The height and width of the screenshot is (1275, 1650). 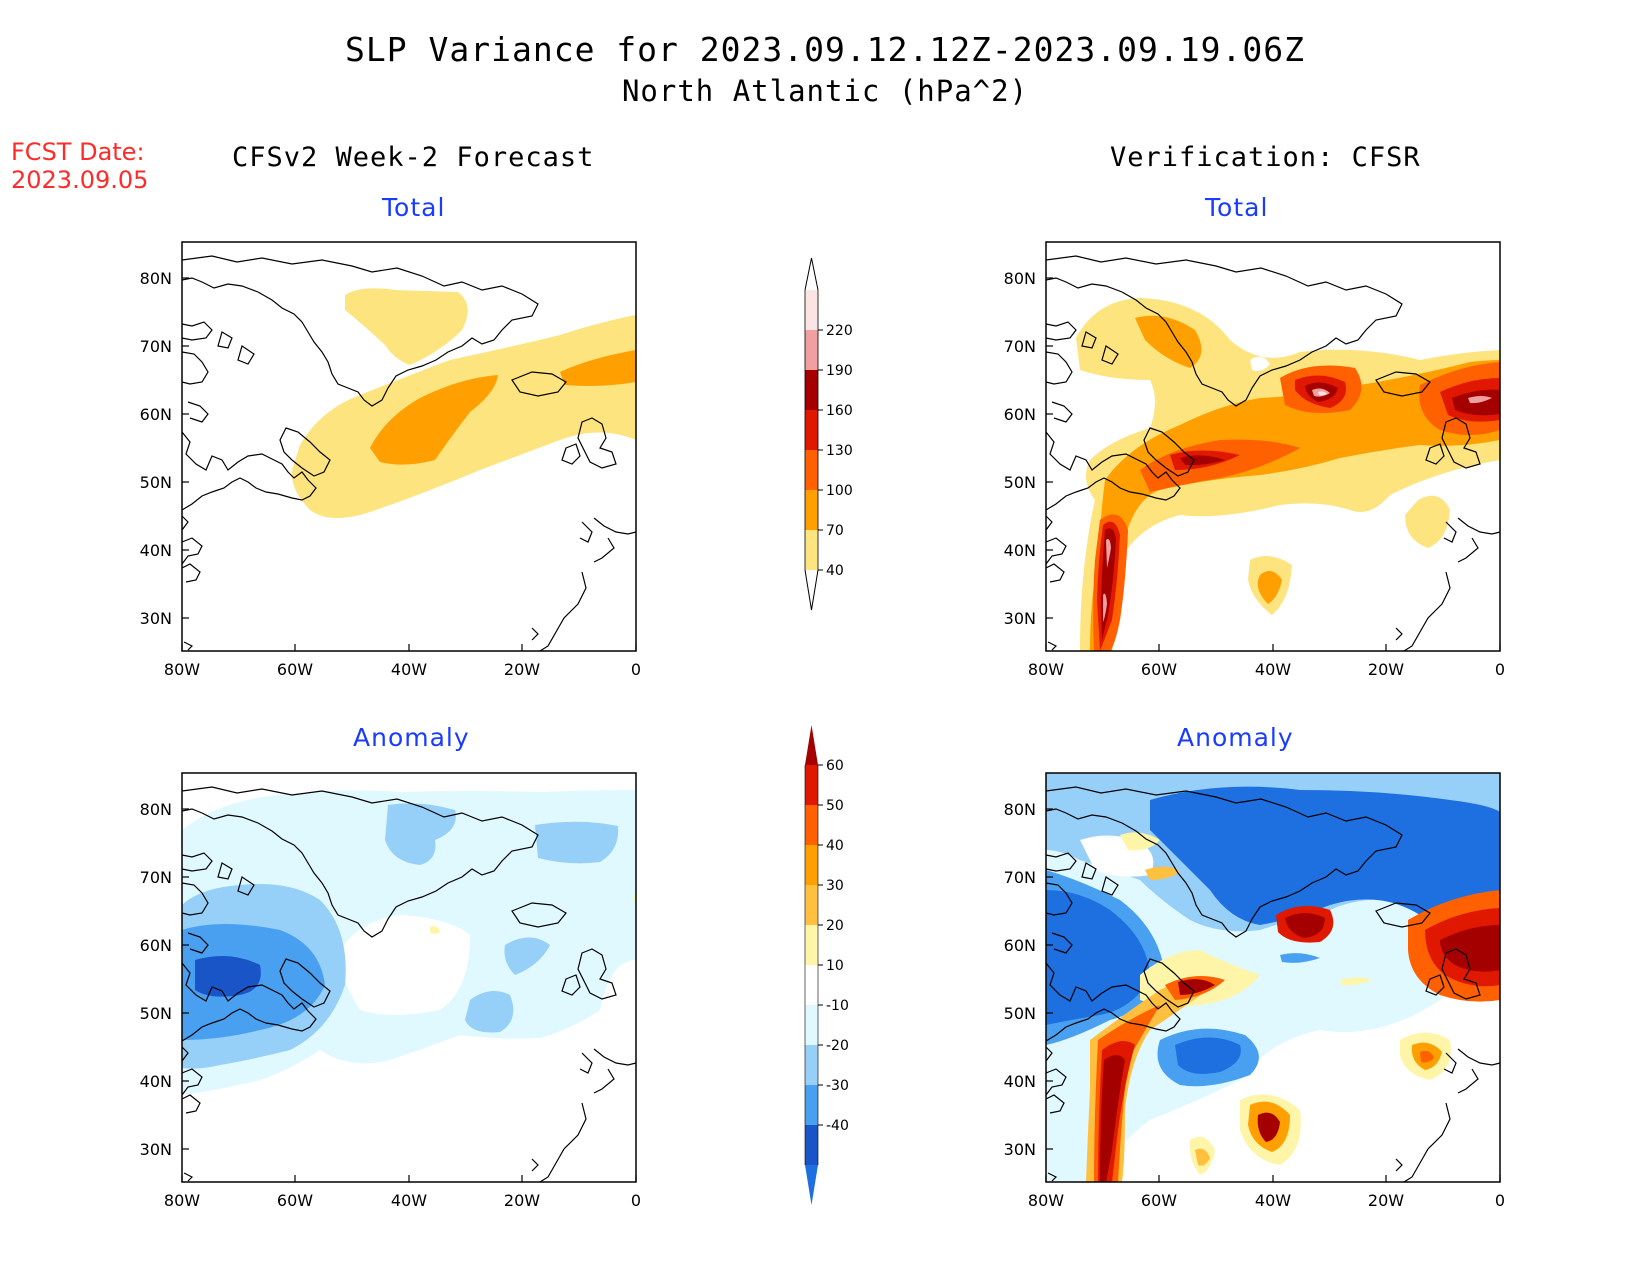 What do you see at coordinates (409, 977) in the screenshot?
I see `forecast-anomaly-map` at bounding box center [409, 977].